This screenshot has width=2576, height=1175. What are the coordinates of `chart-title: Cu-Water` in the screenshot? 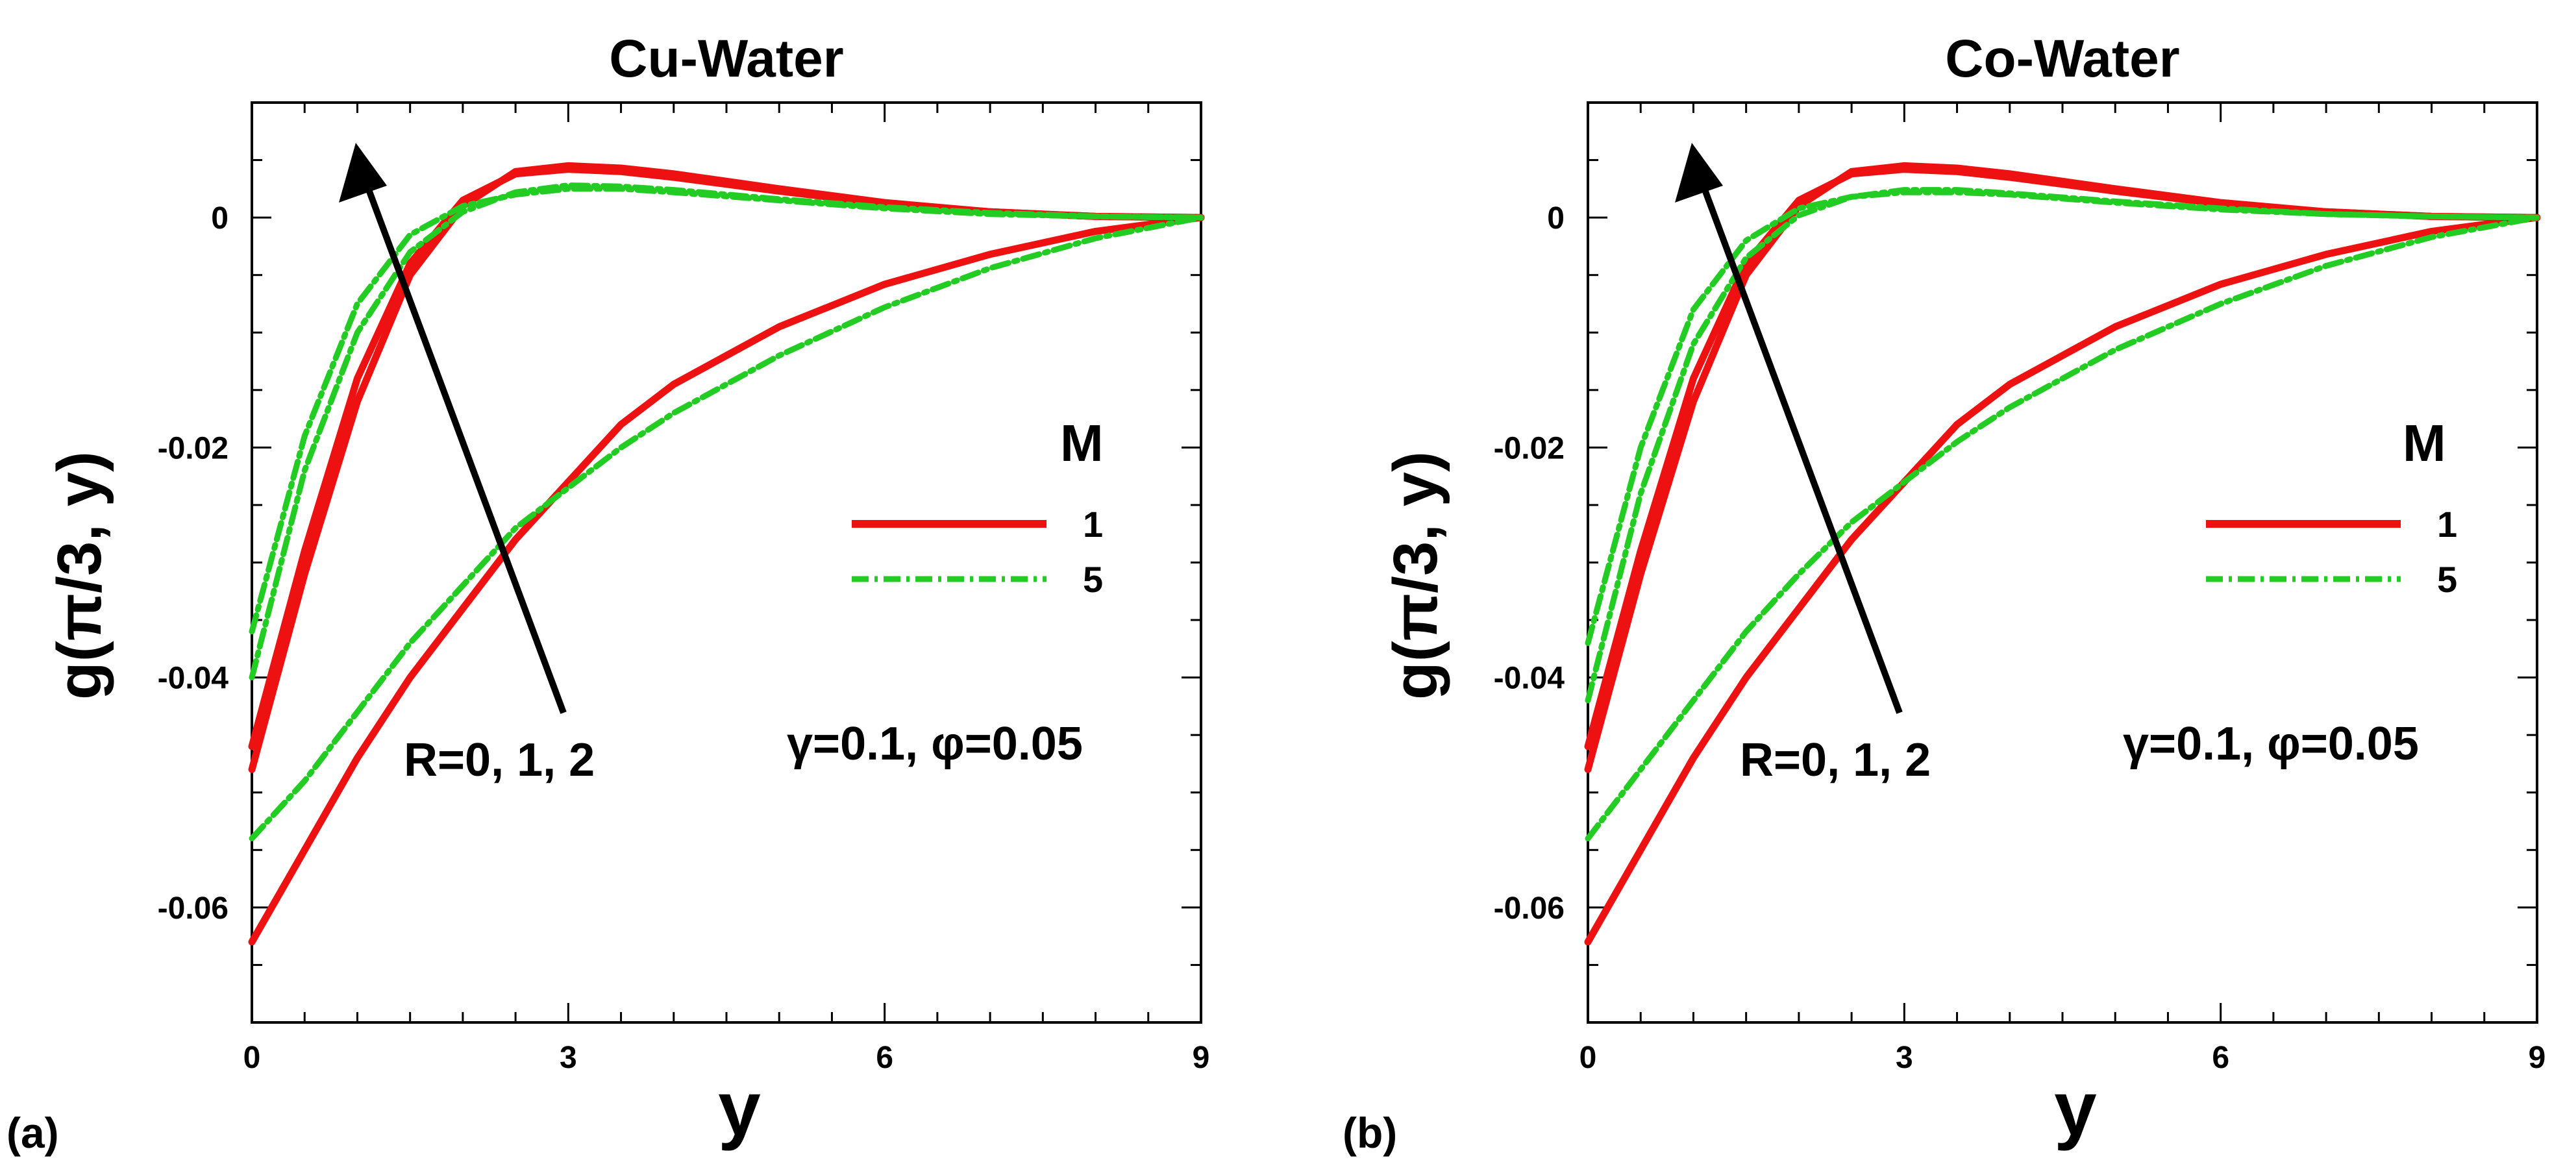 It's located at (726, 58).